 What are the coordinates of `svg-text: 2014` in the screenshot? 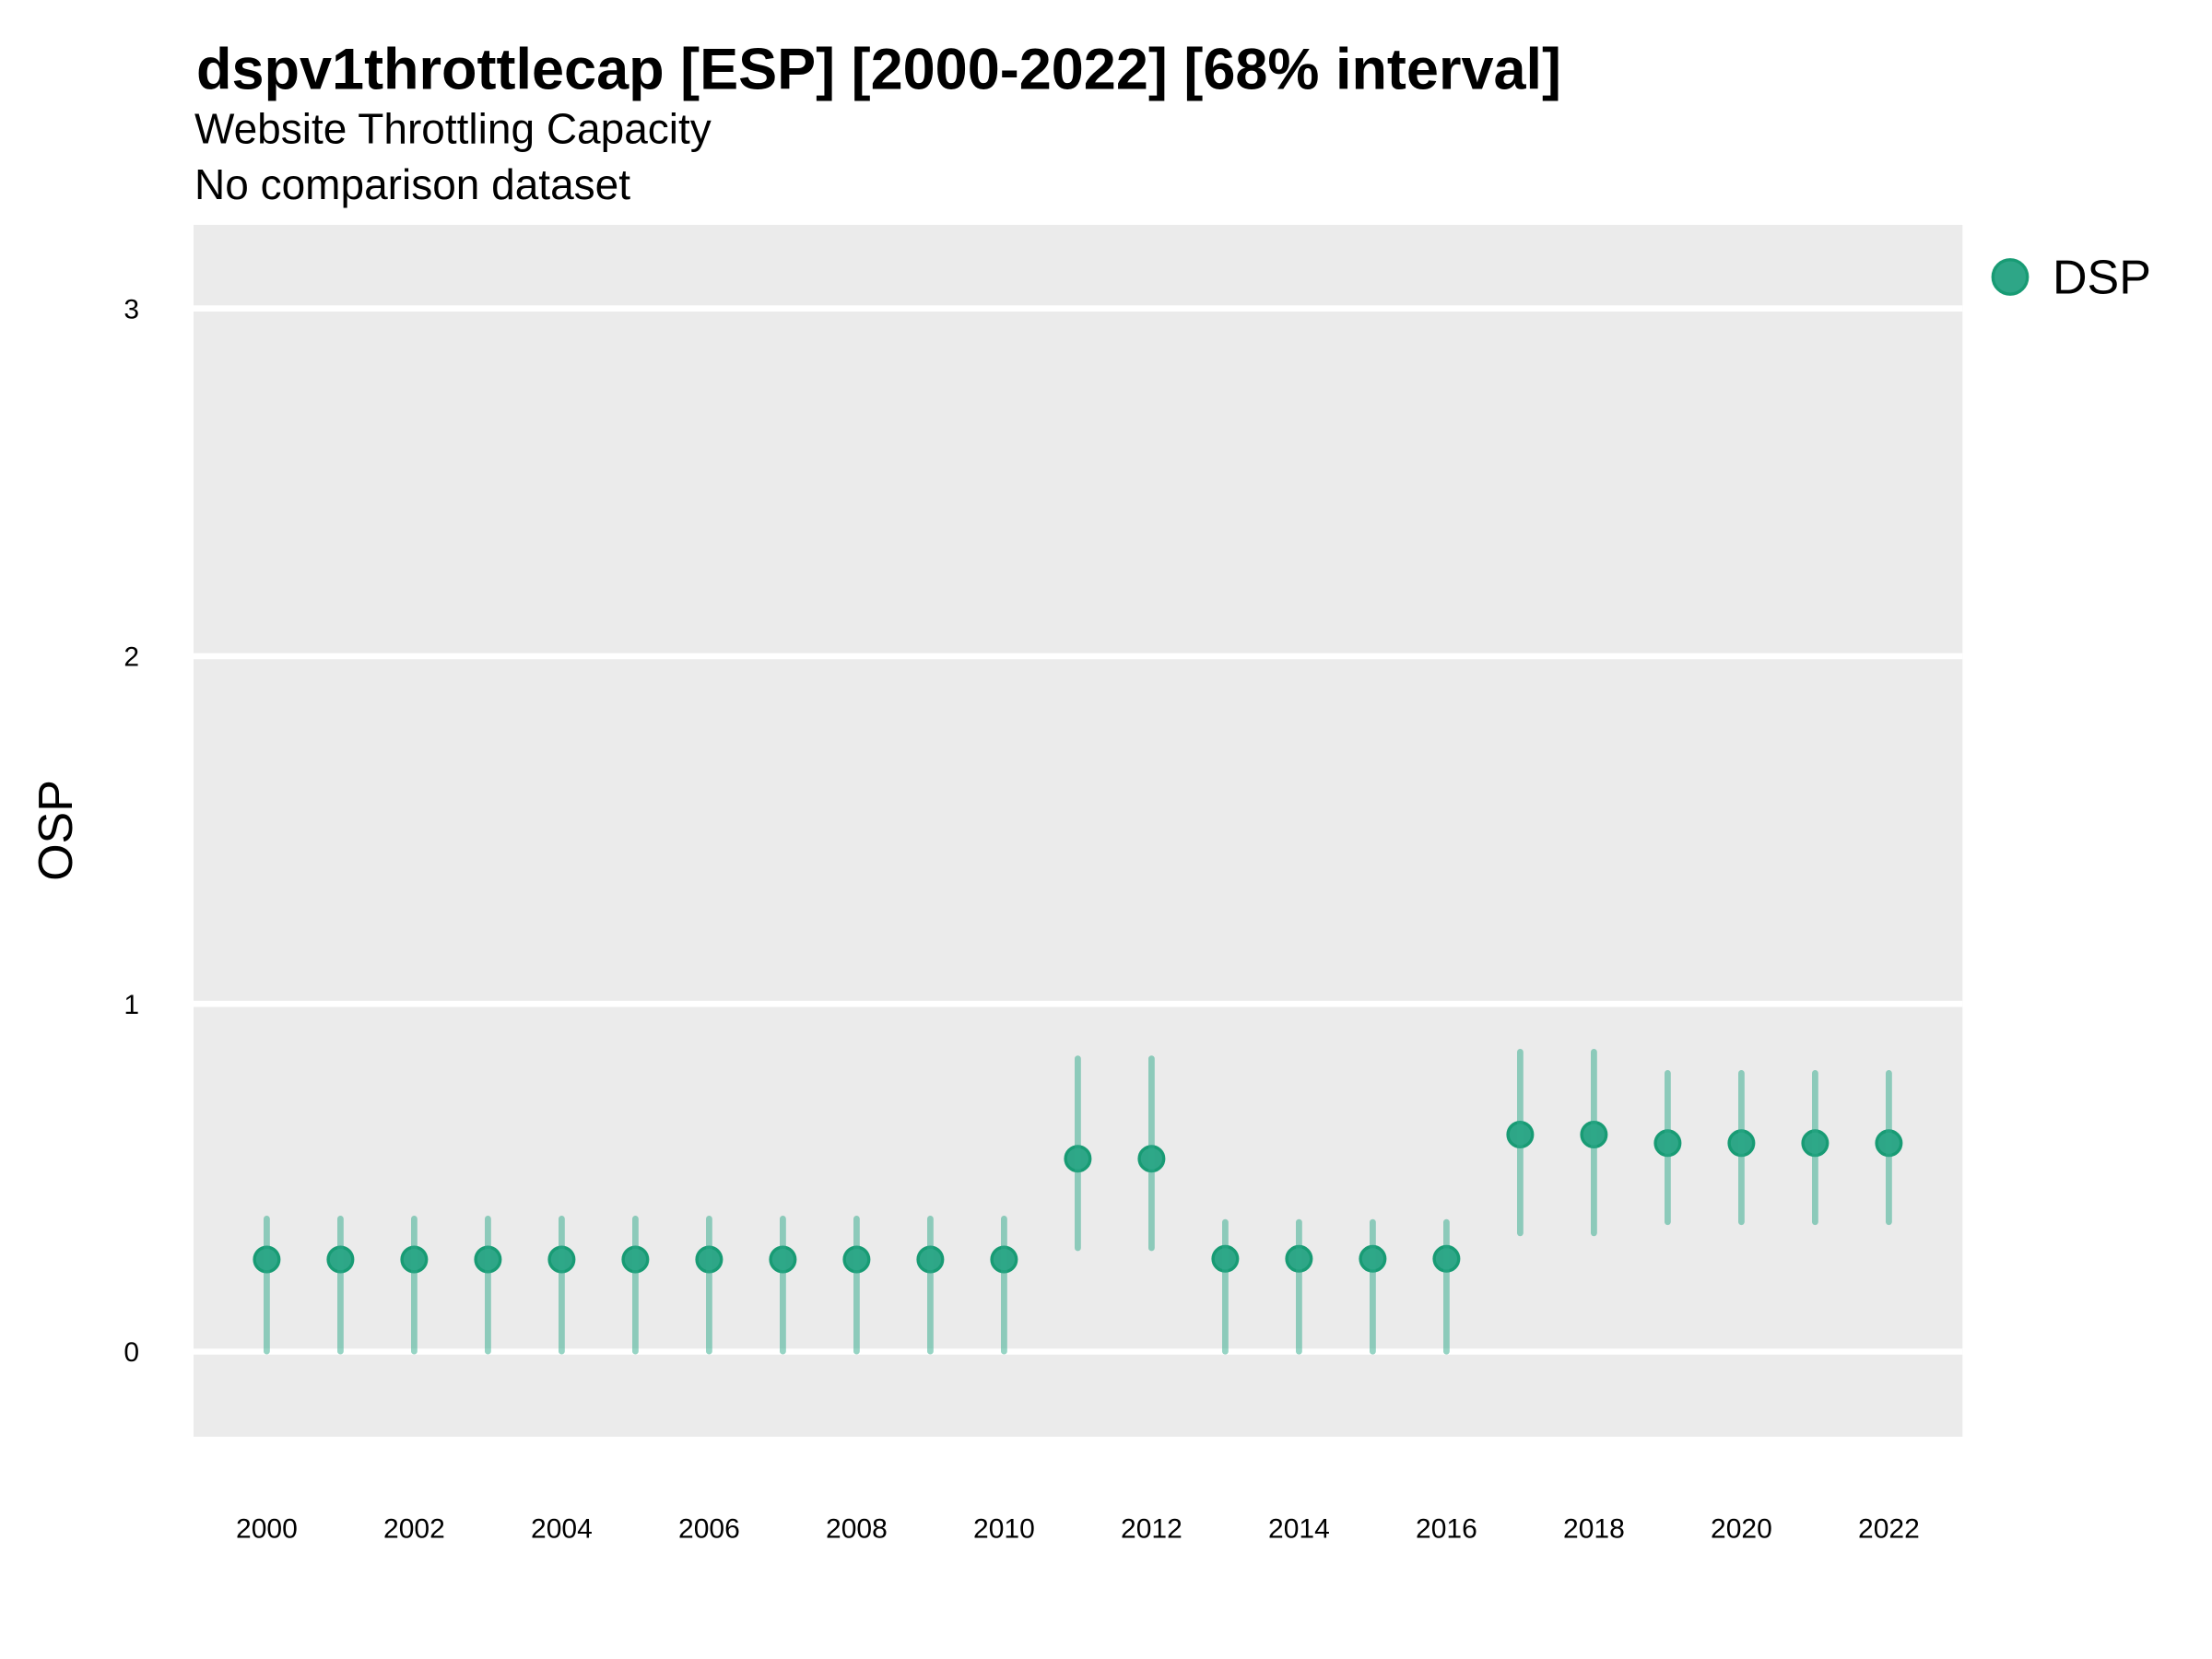 It's located at (1299, 1528).